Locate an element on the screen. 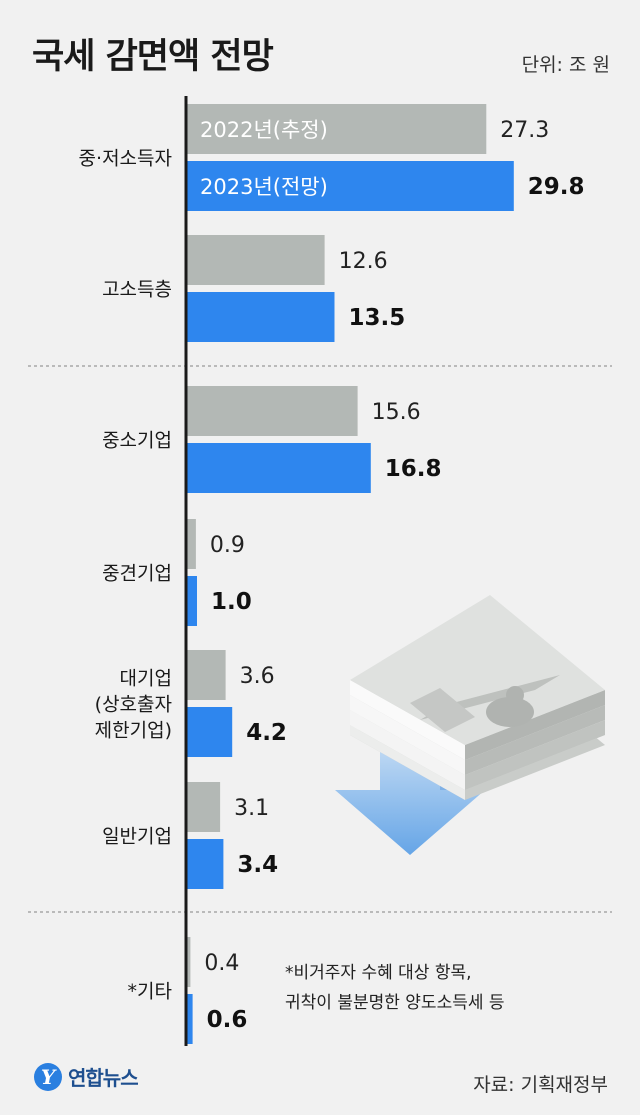 This screenshot has width=640, height=1115. page-title: 국세 감면액 전망 is located at coordinates (153, 57).